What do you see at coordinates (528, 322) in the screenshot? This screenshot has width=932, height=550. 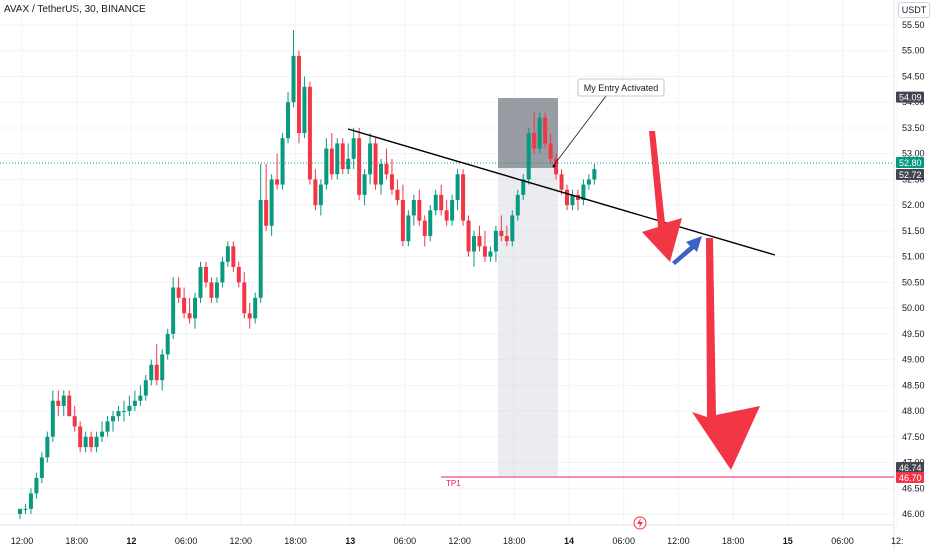 I see `take-profit-zone` at bounding box center [528, 322].